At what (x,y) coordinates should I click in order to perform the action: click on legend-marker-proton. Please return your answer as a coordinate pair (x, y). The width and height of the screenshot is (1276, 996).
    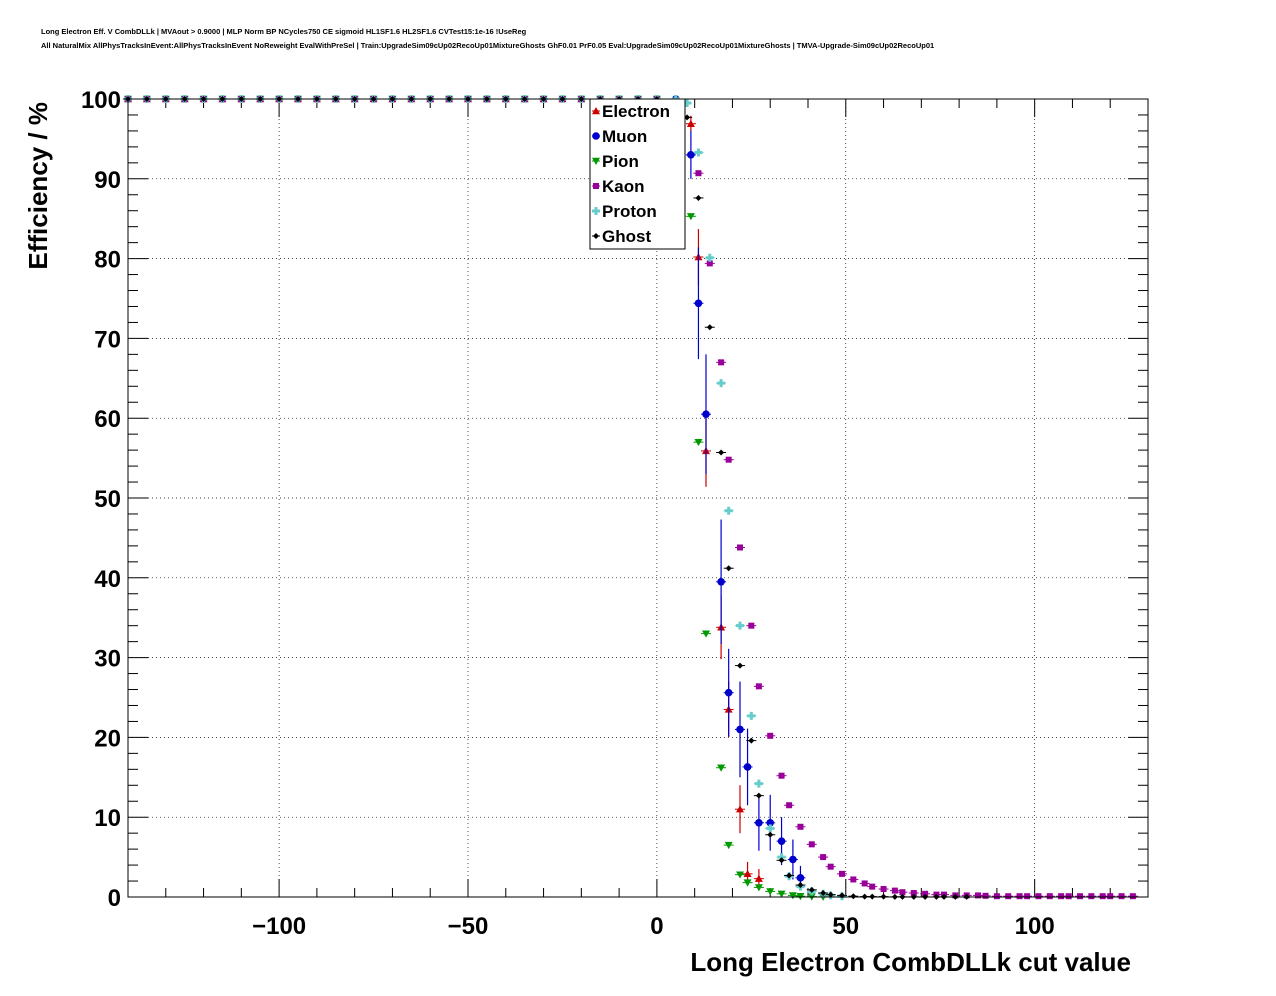
    Looking at the image, I should click on (596, 211).